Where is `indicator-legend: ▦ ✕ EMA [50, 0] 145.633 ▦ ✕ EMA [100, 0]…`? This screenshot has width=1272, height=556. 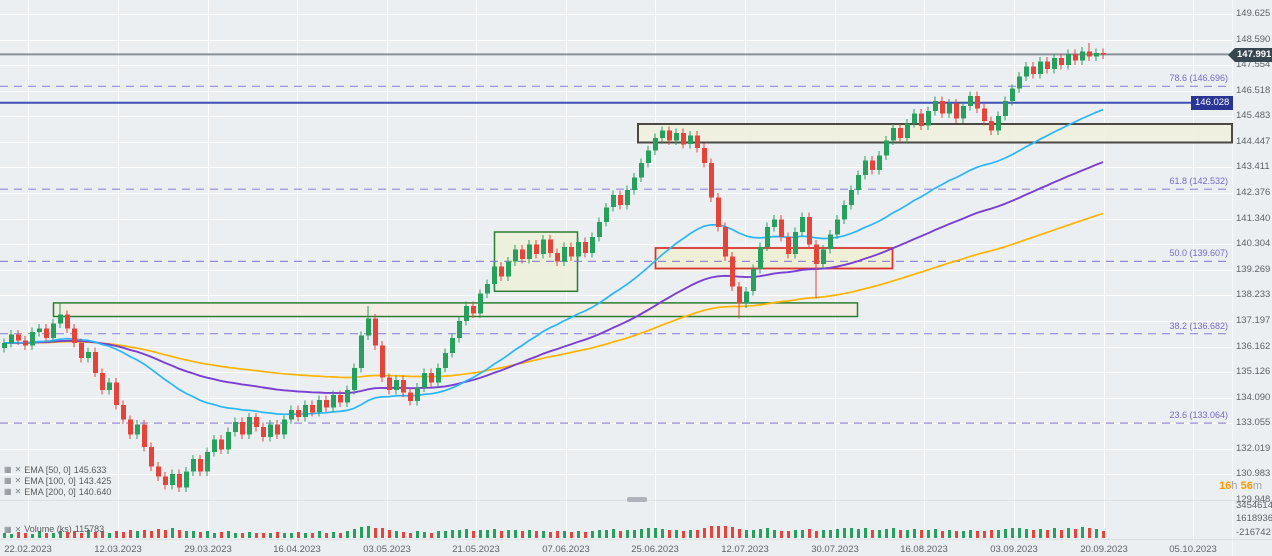 indicator-legend: ▦ ✕ EMA [50, 0] 145.633 ▦ ✕ EMA [100, 0]… is located at coordinates (57, 480).